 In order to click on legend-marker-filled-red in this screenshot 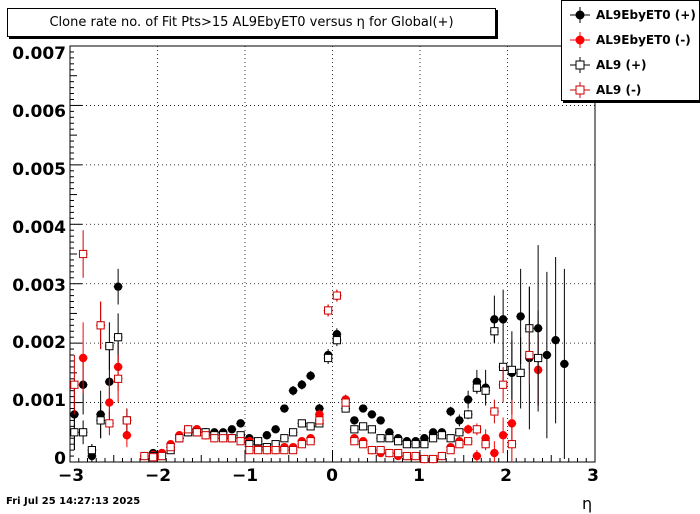, I will do `click(580, 40)`.